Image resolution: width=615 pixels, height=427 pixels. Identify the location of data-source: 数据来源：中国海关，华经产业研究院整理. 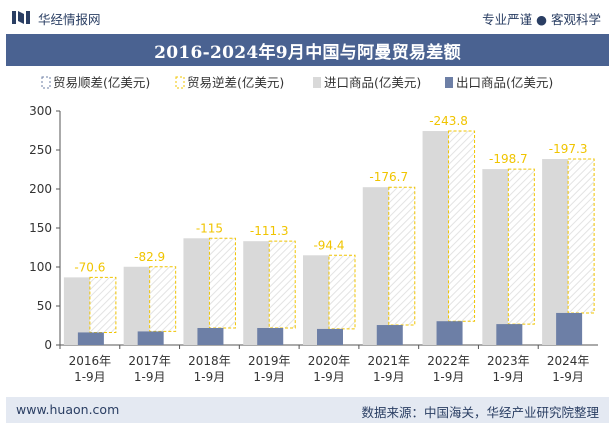
(480, 412).